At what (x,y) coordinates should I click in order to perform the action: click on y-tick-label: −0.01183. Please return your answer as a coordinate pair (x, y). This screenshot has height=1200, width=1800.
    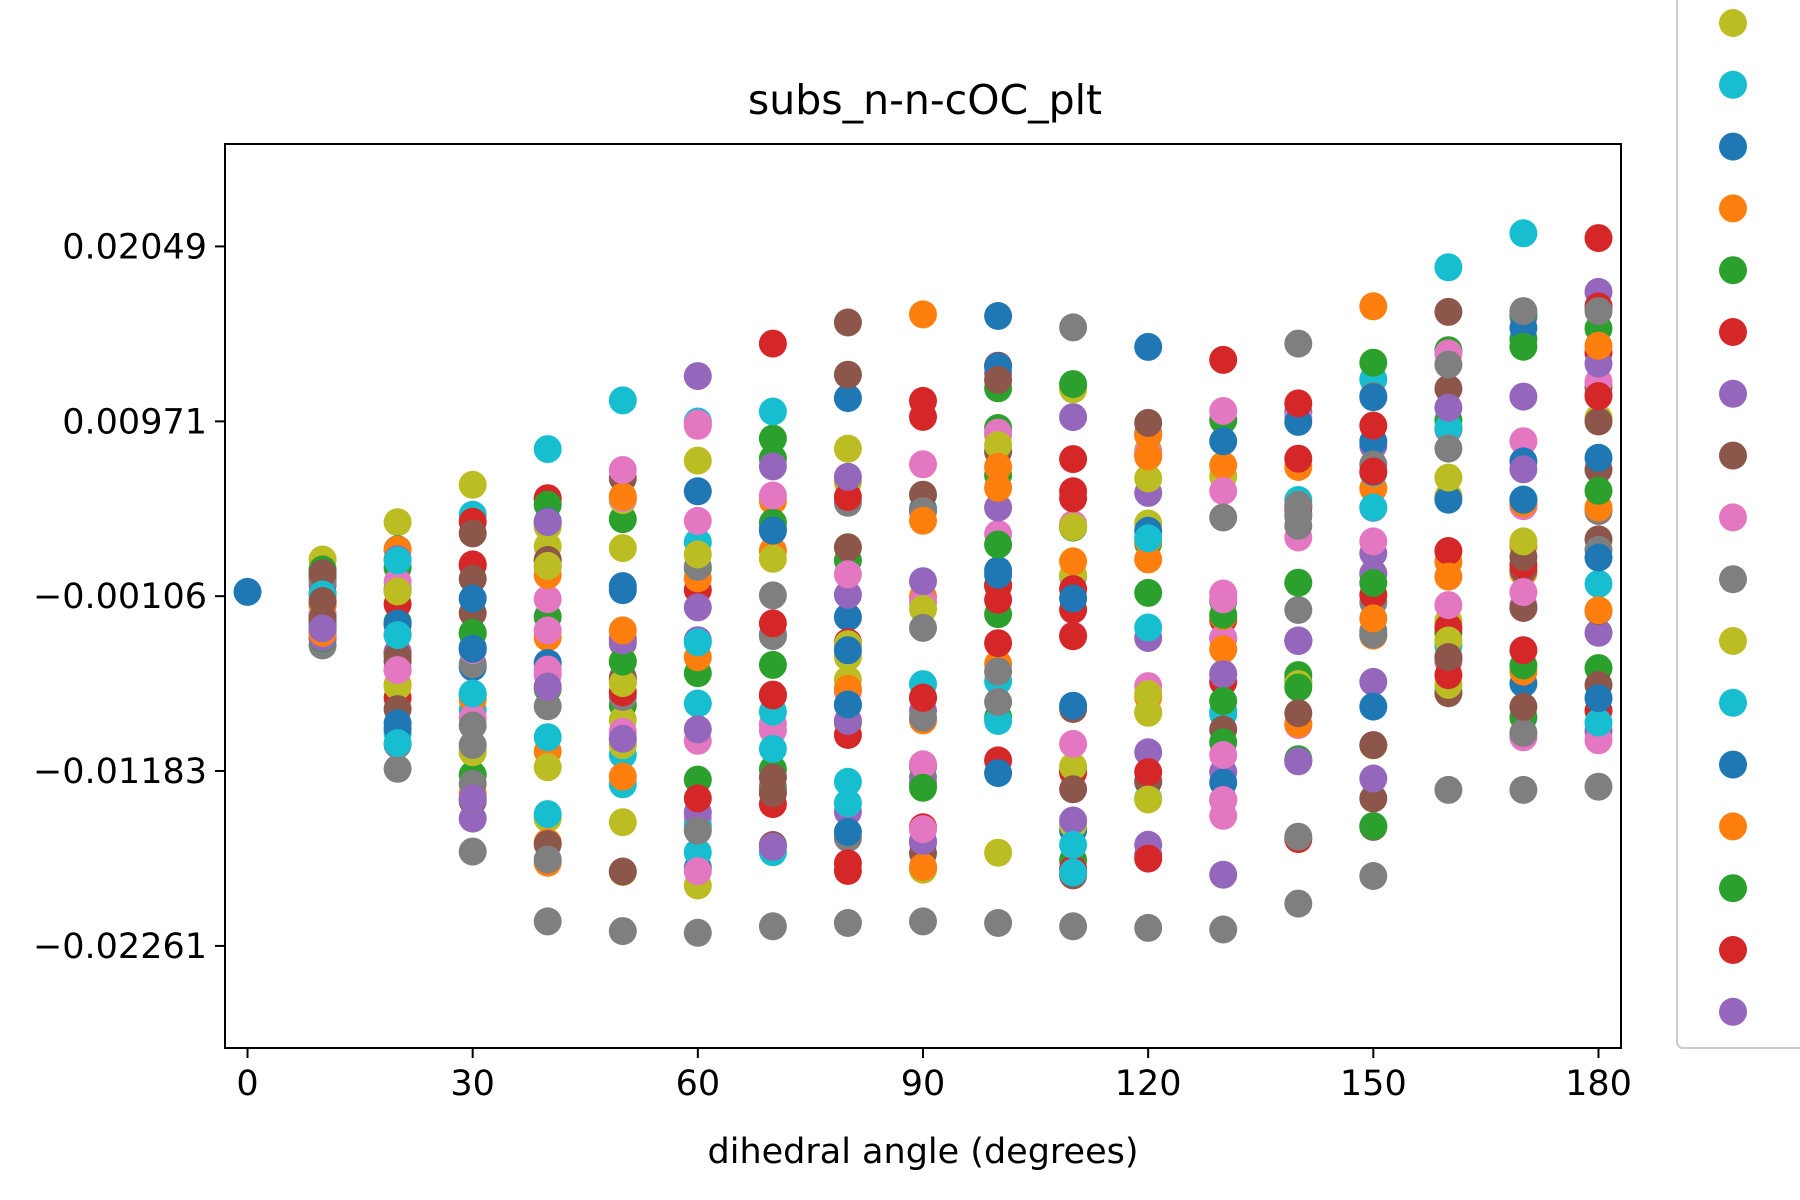
    Looking at the image, I should click on (120, 772).